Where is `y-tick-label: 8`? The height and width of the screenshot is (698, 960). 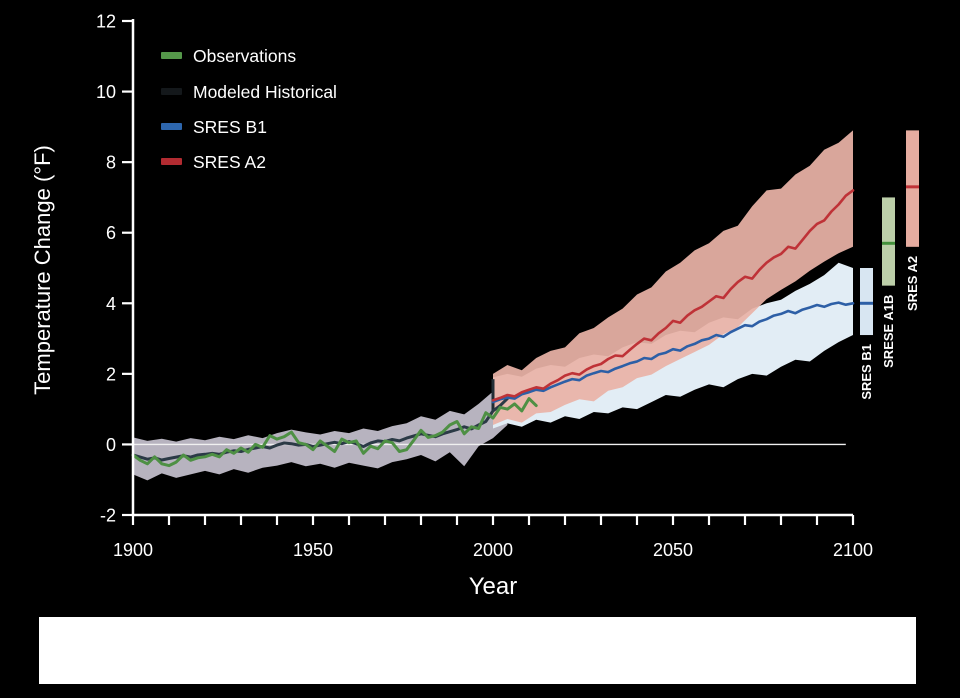 y-tick-label: 8 is located at coordinates (111, 163).